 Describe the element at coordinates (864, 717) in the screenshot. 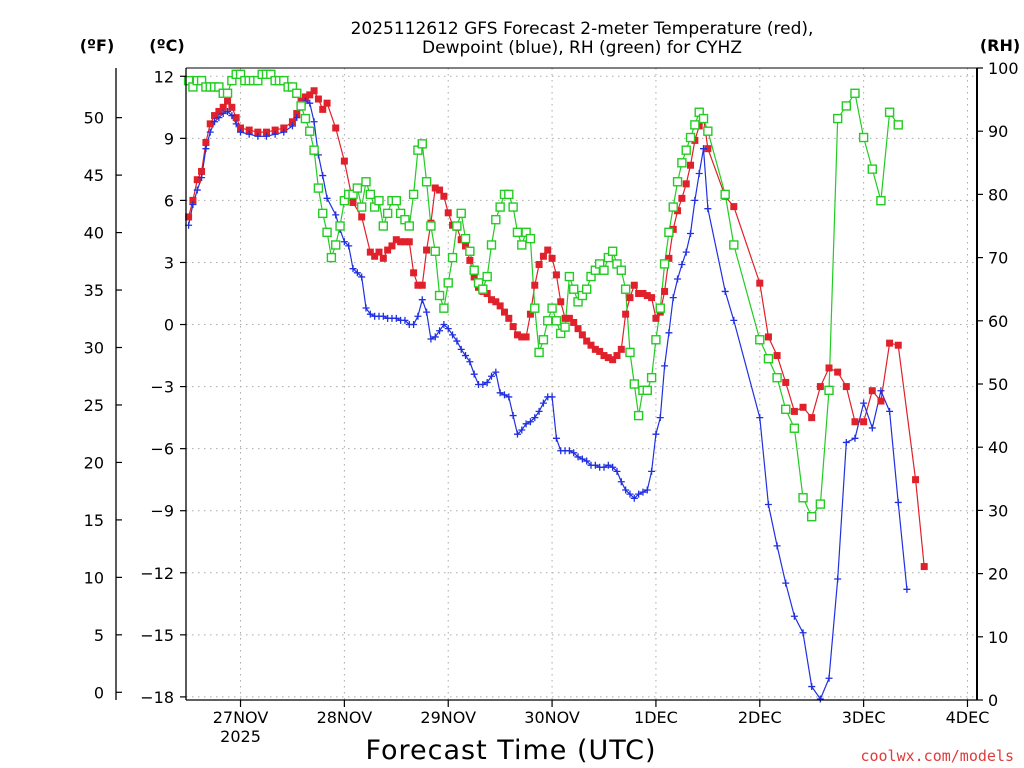

I see `time-tick-label: 3DEC` at that location.